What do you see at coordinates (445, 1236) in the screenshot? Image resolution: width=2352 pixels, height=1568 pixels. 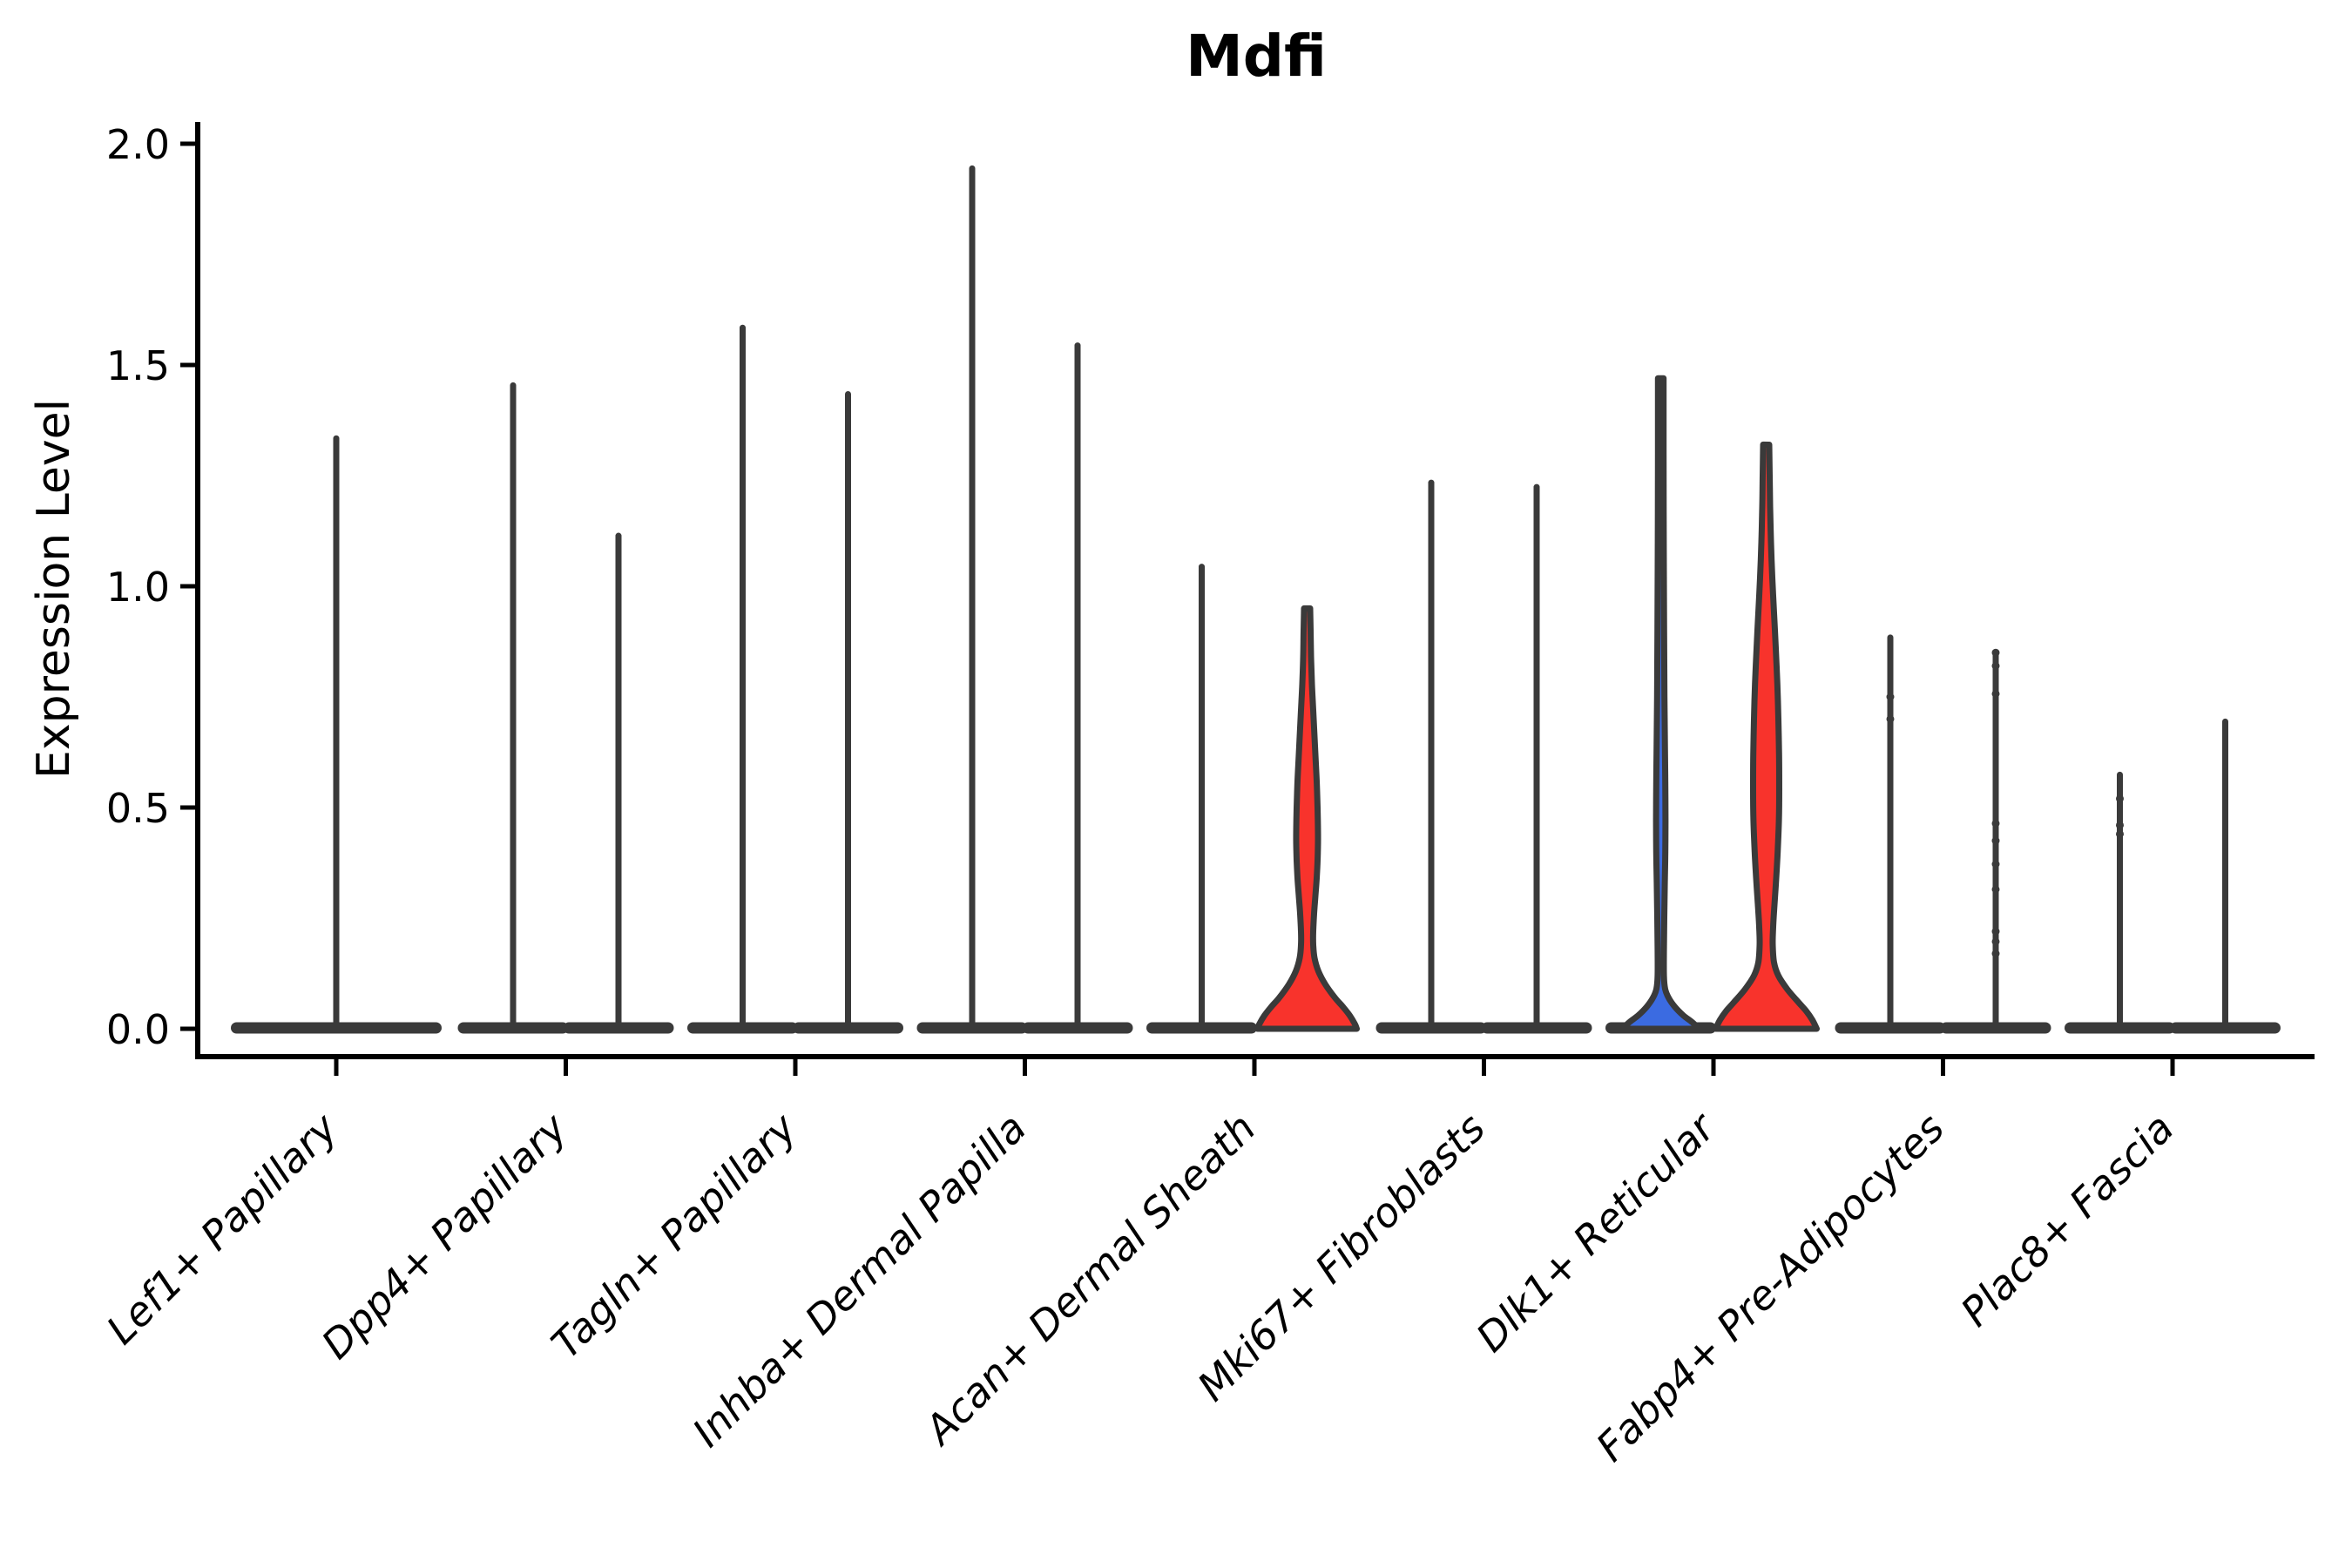 I see `x-tick-label: Dpp4+ Papillary` at bounding box center [445, 1236].